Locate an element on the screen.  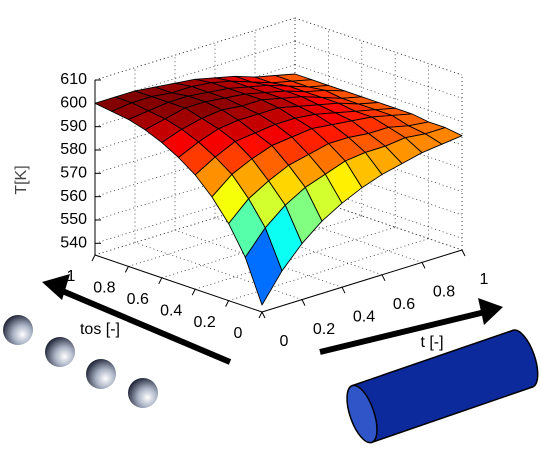
surface-patch is located at coordinates (263, 266).